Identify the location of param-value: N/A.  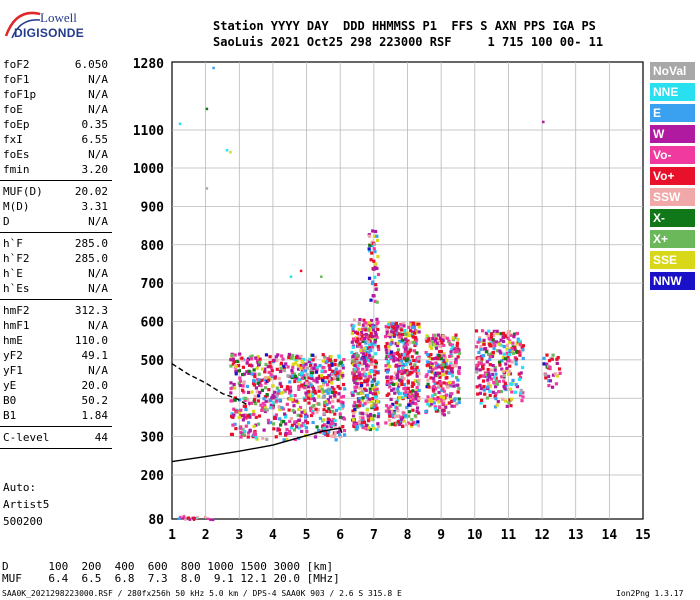
(98, 273).